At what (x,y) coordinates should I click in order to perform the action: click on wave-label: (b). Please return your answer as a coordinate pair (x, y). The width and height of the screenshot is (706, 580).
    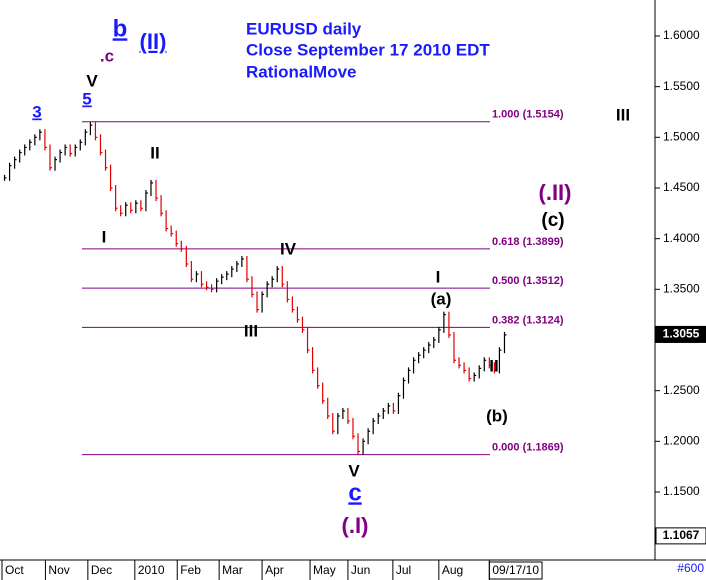
    Looking at the image, I should click on (497, 415).